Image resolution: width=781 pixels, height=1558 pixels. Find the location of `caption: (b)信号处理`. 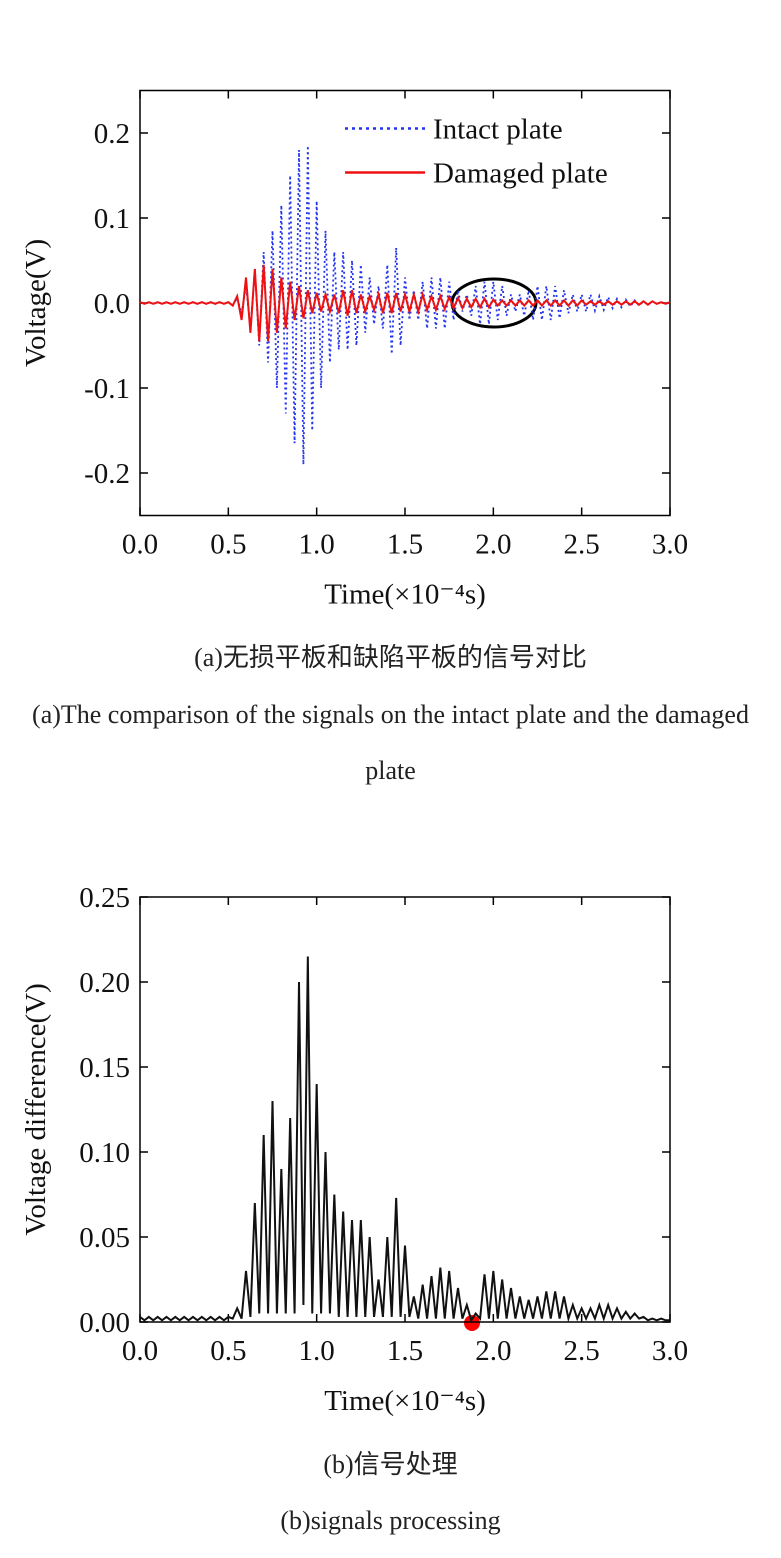

caption: (b)信号处理 is located at coordinates (390, 1464).